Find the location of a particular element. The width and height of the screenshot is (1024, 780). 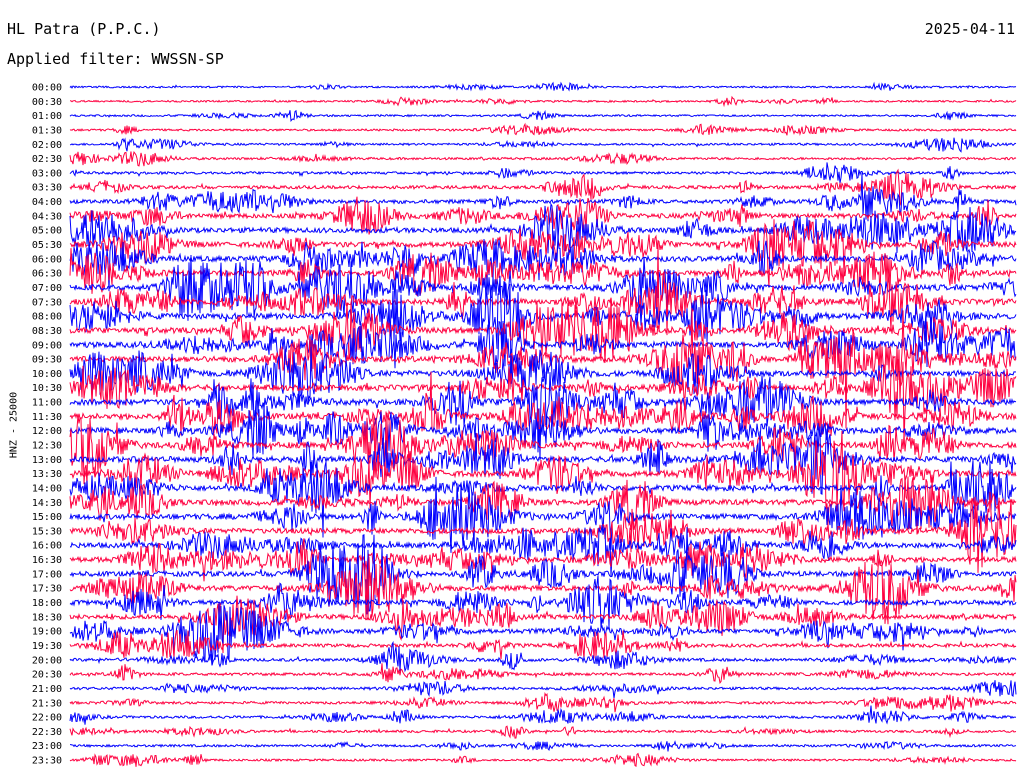

row-time-label: 04:00 is located at coordinates (47, 202).